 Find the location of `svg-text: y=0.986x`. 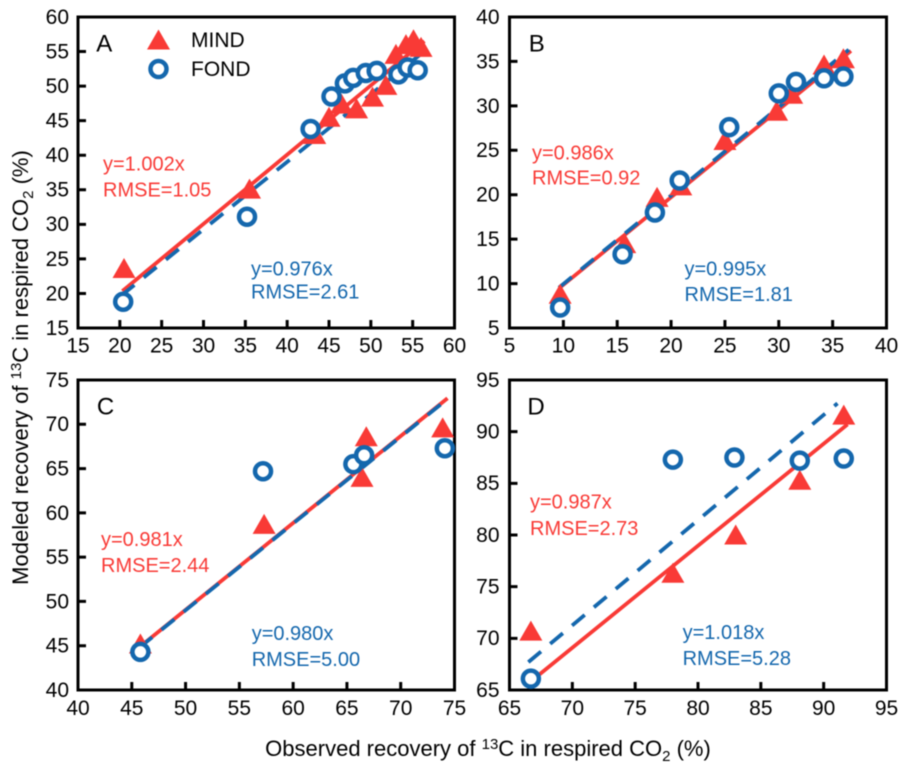

svg-text: y=0.986x is located at coordinates (573, 154).